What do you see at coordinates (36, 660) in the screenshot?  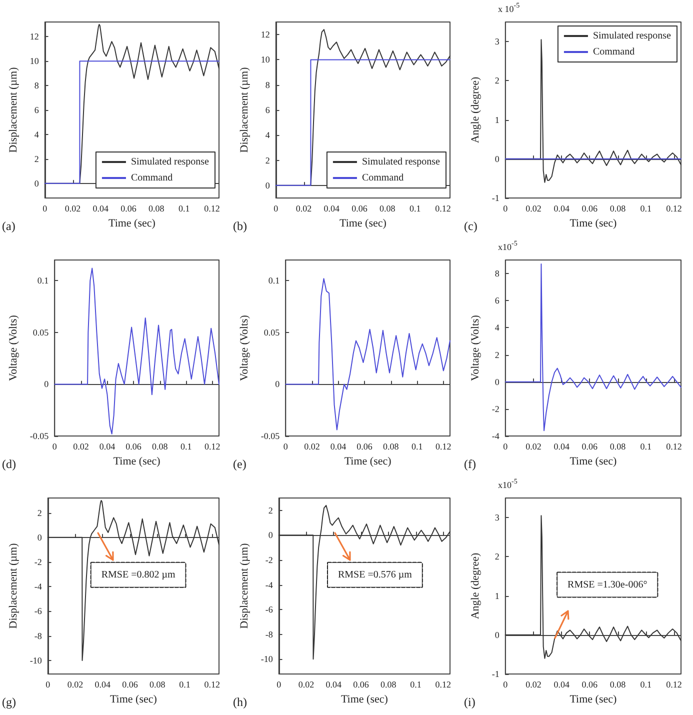 I see `y-tick-label: -10` at bounding box center [36, 660].